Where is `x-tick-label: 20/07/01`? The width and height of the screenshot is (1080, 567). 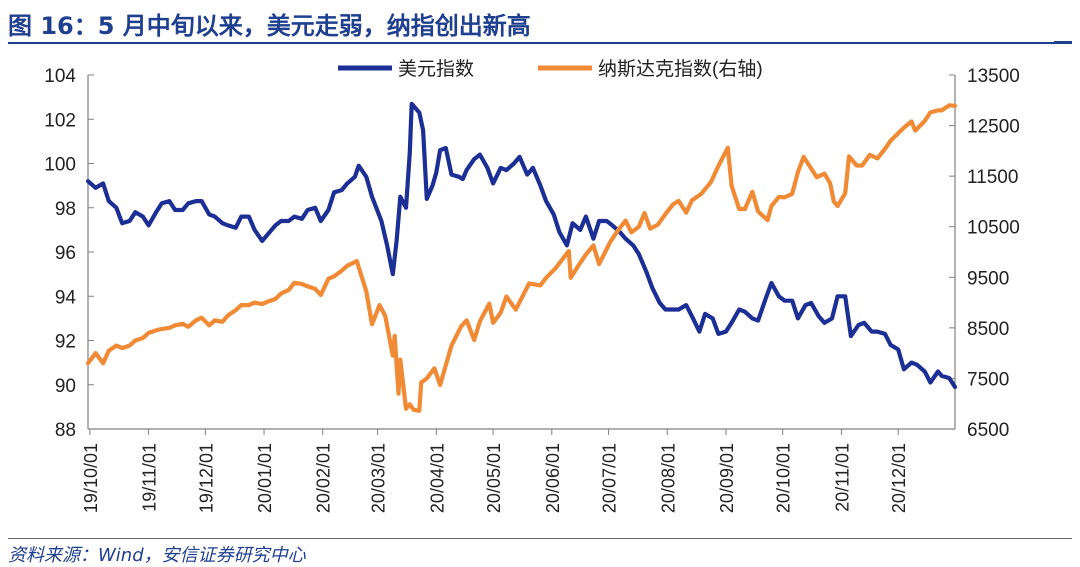 x-tick-label: 20/07/01 is located at coordinates (610, 478).